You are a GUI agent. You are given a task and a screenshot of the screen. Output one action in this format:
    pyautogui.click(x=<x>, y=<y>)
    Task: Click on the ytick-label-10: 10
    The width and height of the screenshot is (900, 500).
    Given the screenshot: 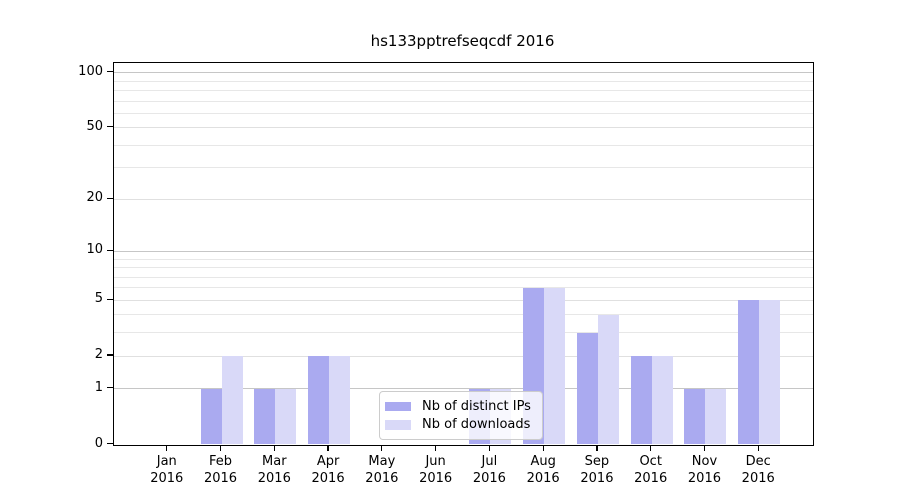 What is the action you would take?
    pyautogui.click(x=94, y=250)
    